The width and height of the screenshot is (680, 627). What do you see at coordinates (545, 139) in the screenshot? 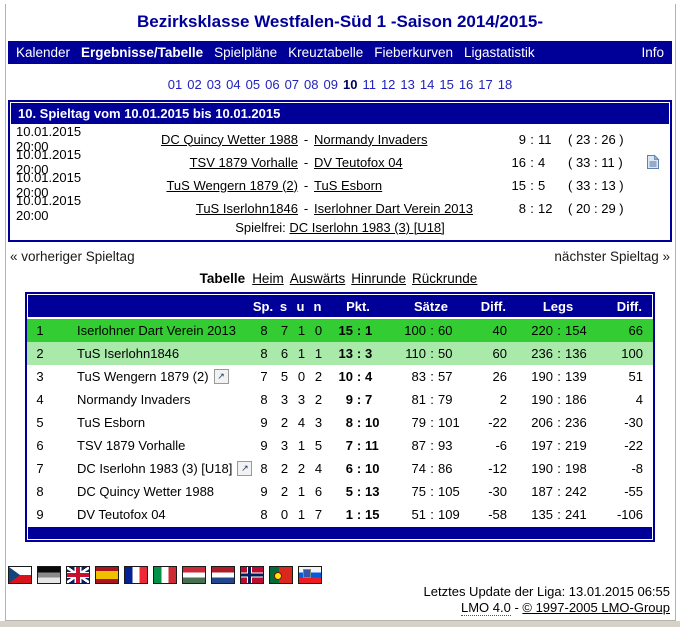
I see `away-score: 11` at bounding box center [545, 139].